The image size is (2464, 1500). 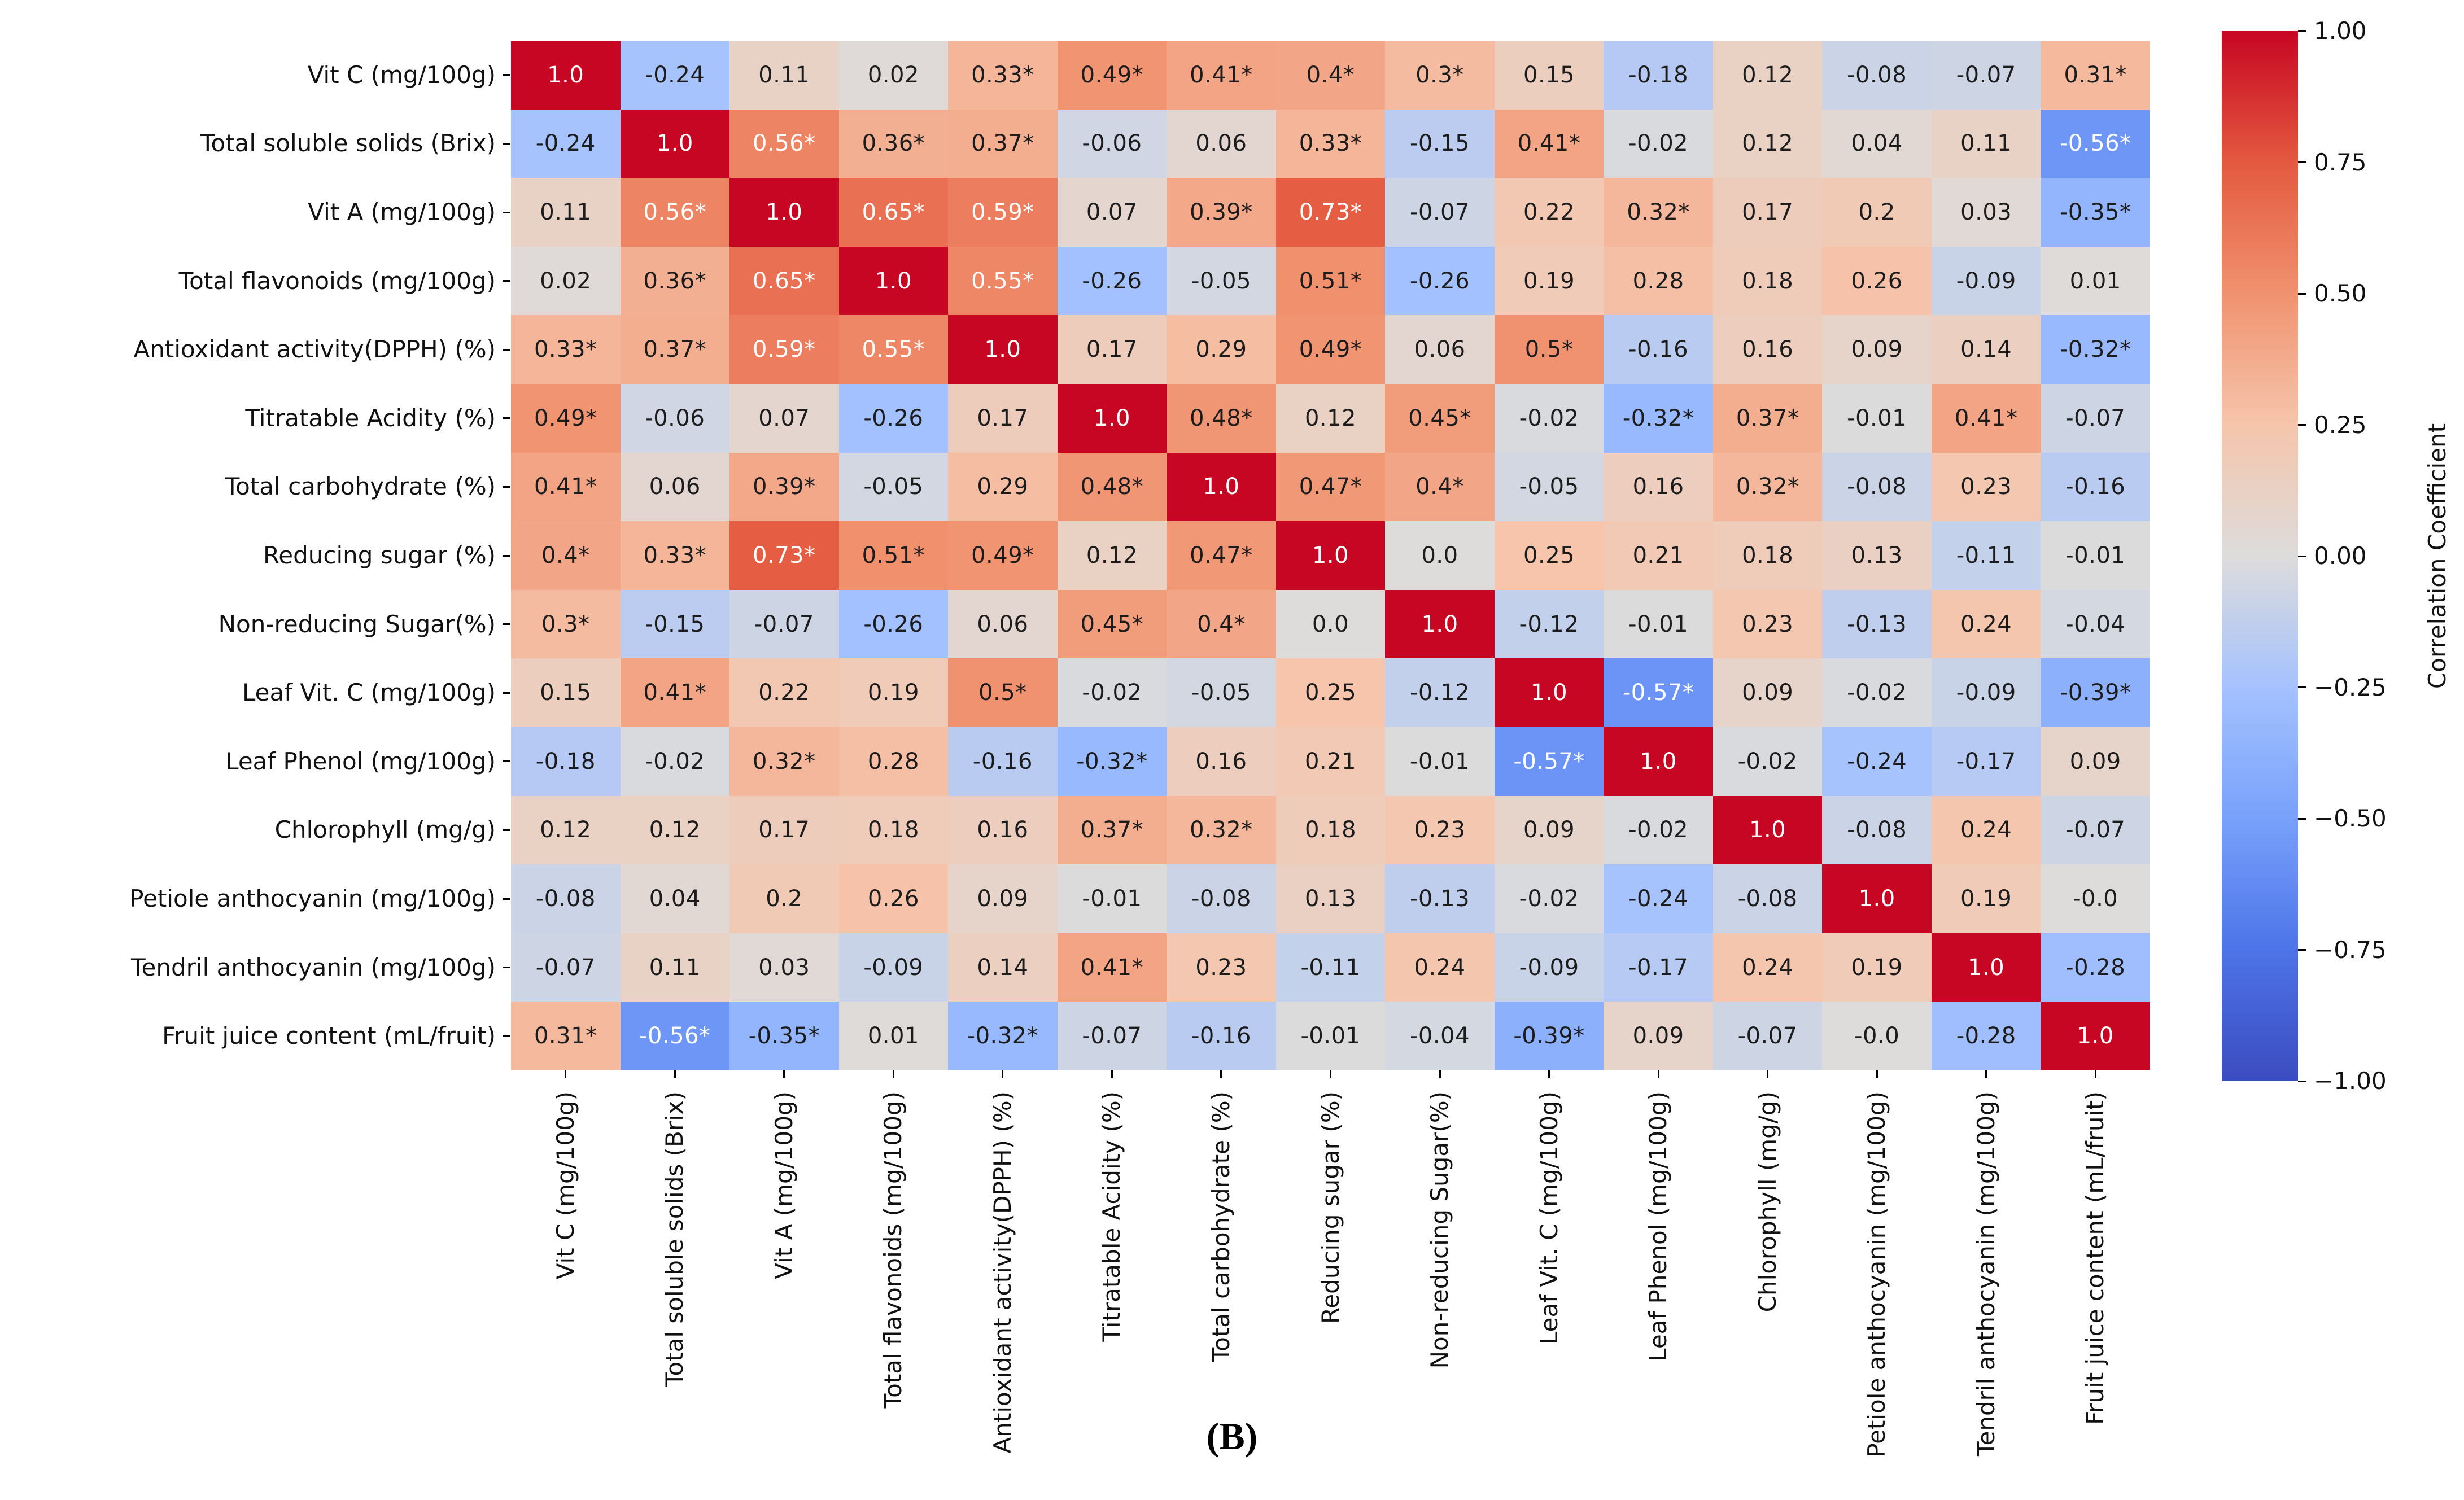 I want to click on heatmap-cell: 0.15, so click(x=566, y=692).